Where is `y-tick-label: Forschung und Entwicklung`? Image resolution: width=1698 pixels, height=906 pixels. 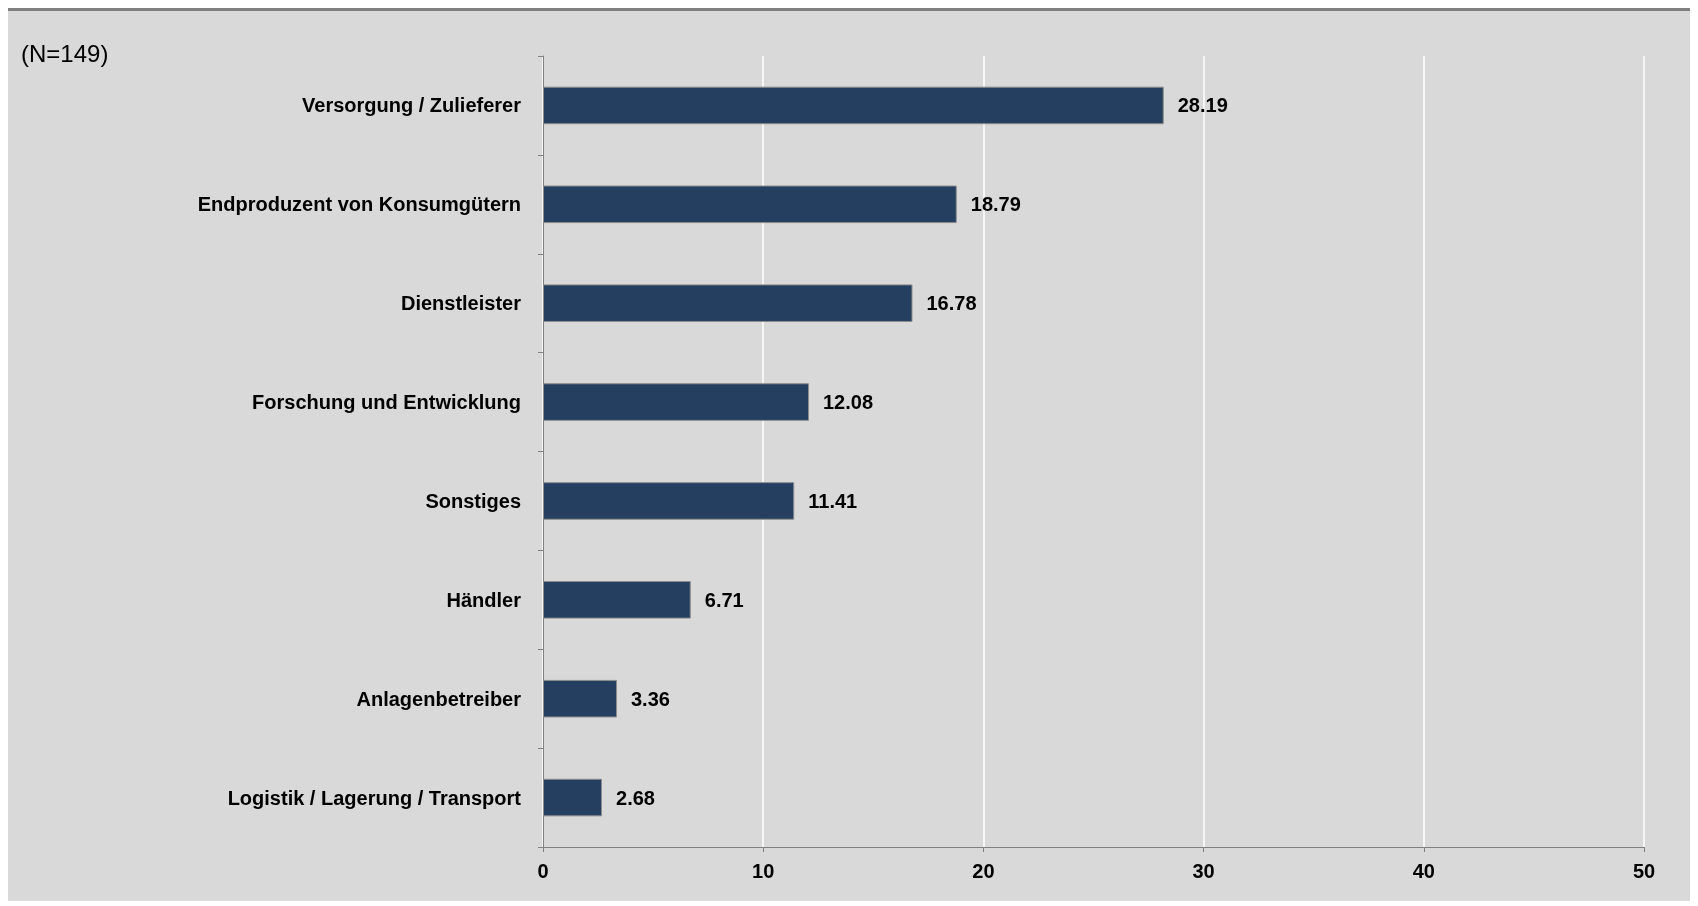
y-tick-label: Forschung und Entwicklung is located at coordinates (386, 402).